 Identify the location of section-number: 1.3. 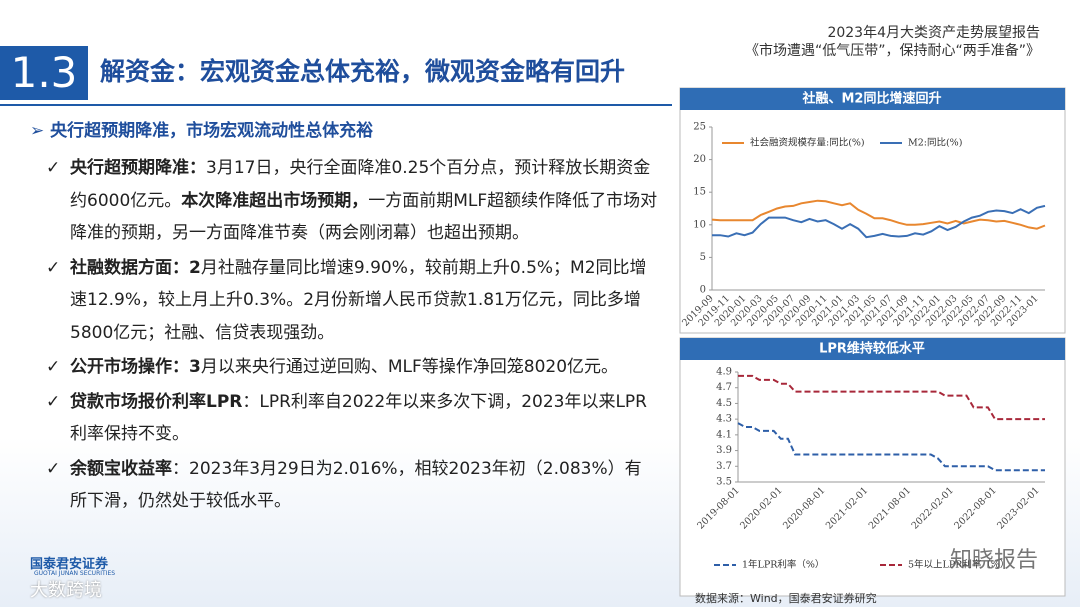
(44, 73).